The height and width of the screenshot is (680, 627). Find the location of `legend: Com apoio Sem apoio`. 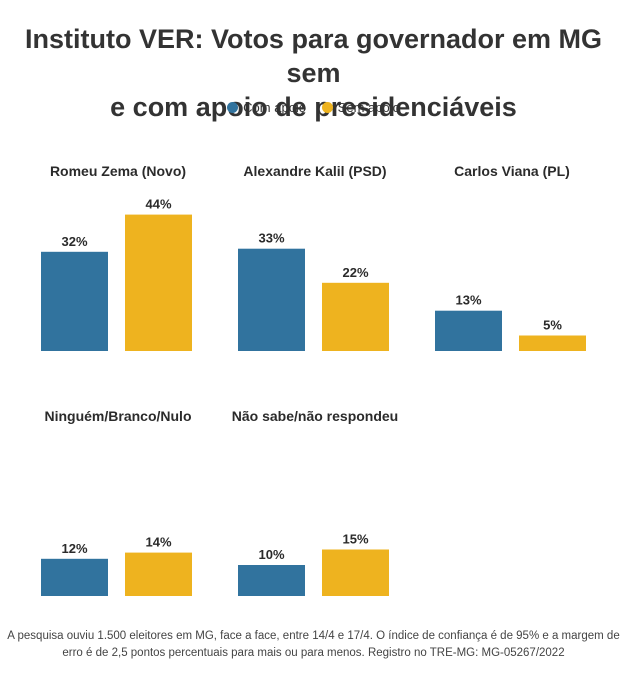

legend: Com apoio Sem apoio is located at coordinates (313, 108).